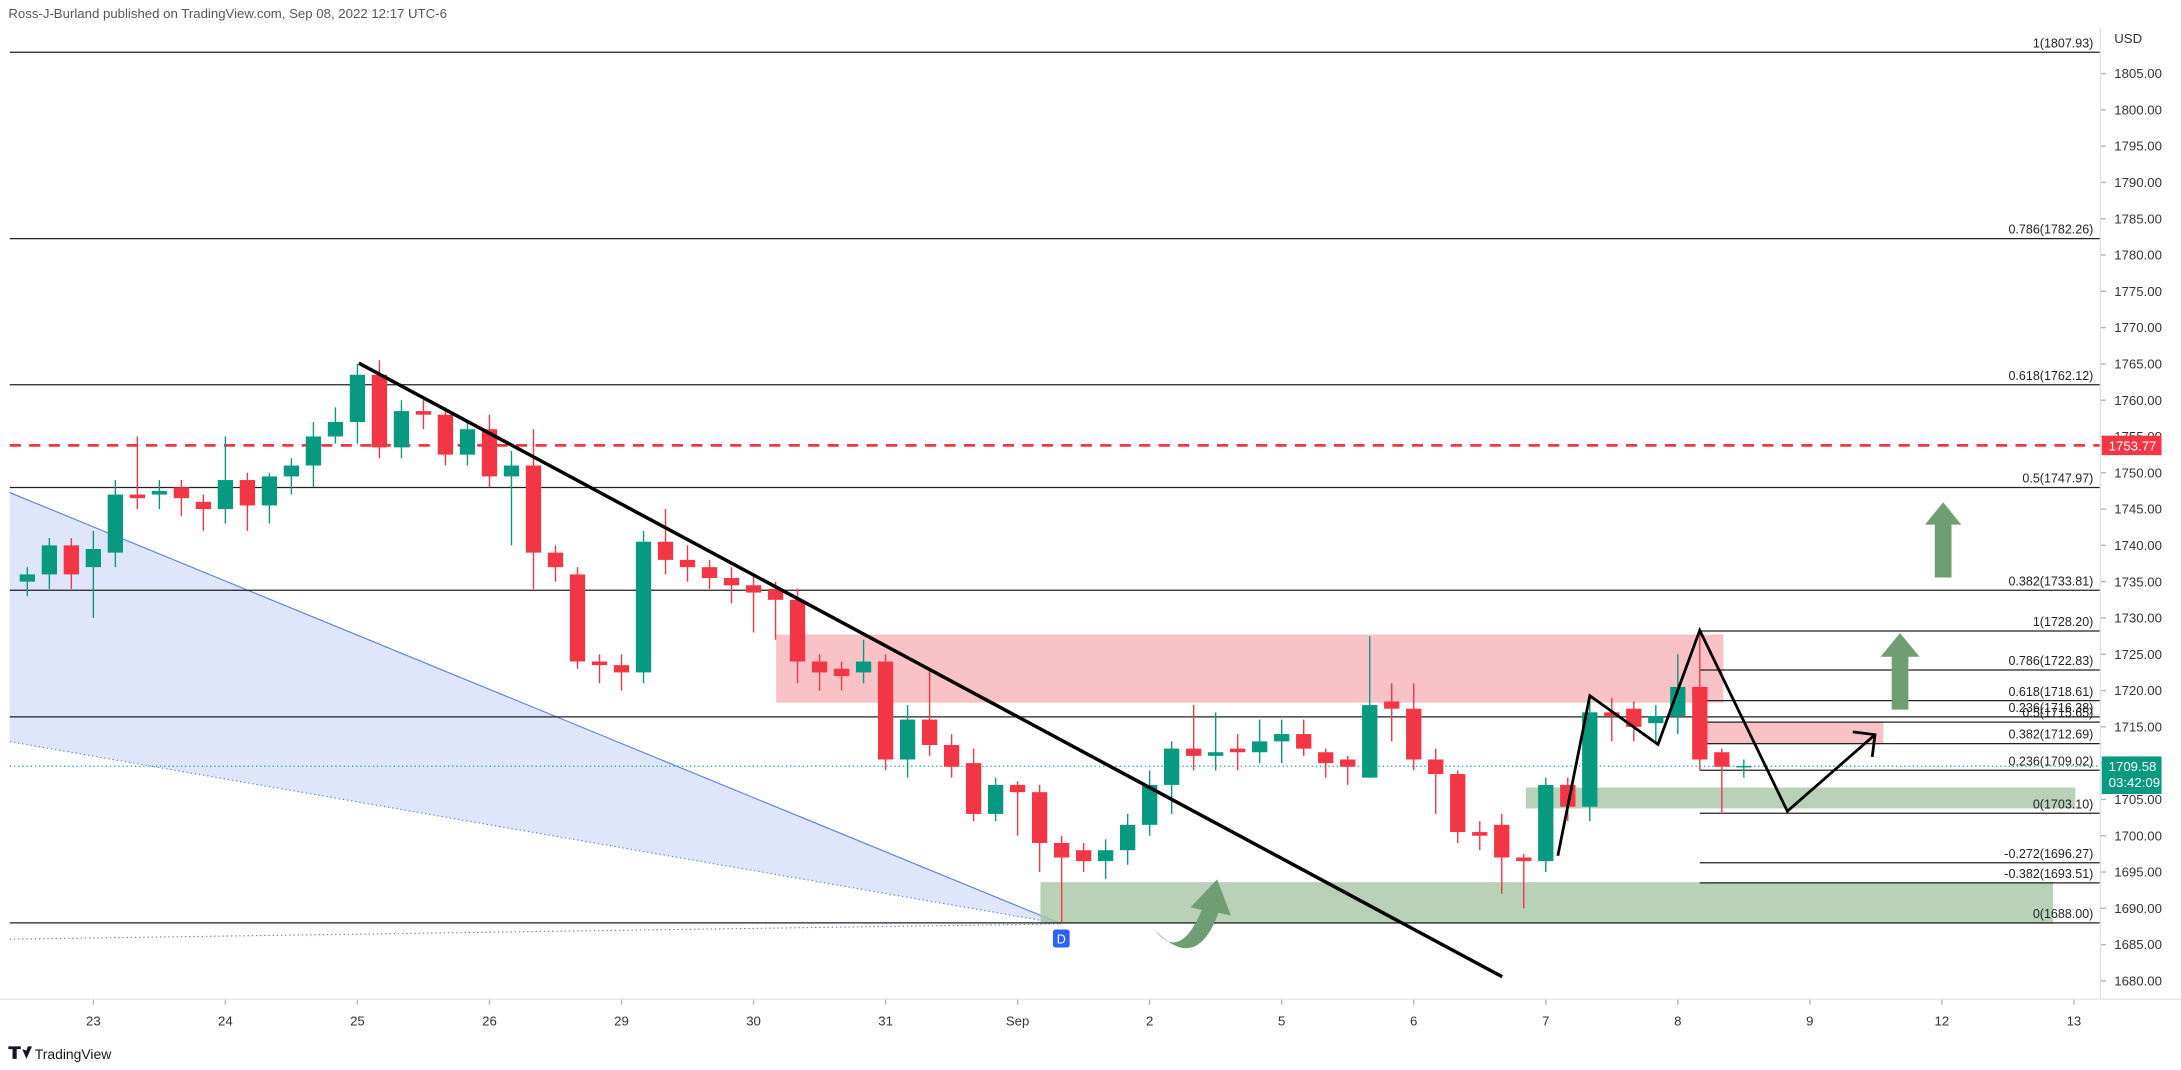  What do you see at coordinates (2138, 618) in the screenshot?
I see `y-tick-label: 1730.00` at bounding box center [2138, 618].